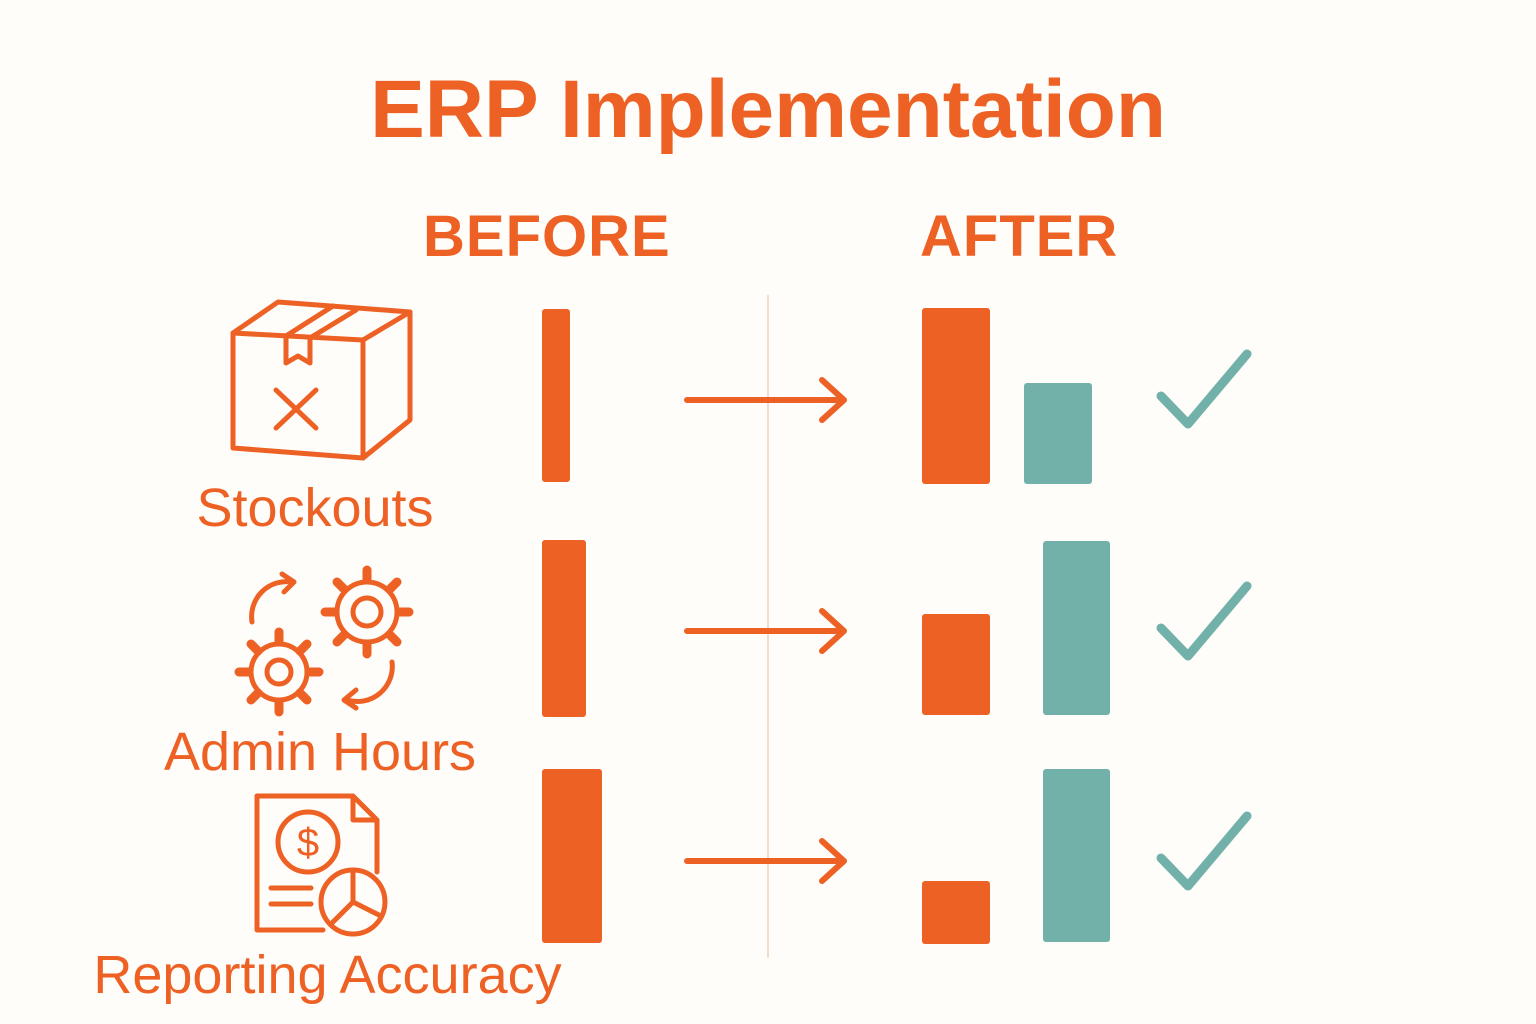 The image size is (1536, 1024). I want to click on after-bar-before-stockouts, so click(956, 396).